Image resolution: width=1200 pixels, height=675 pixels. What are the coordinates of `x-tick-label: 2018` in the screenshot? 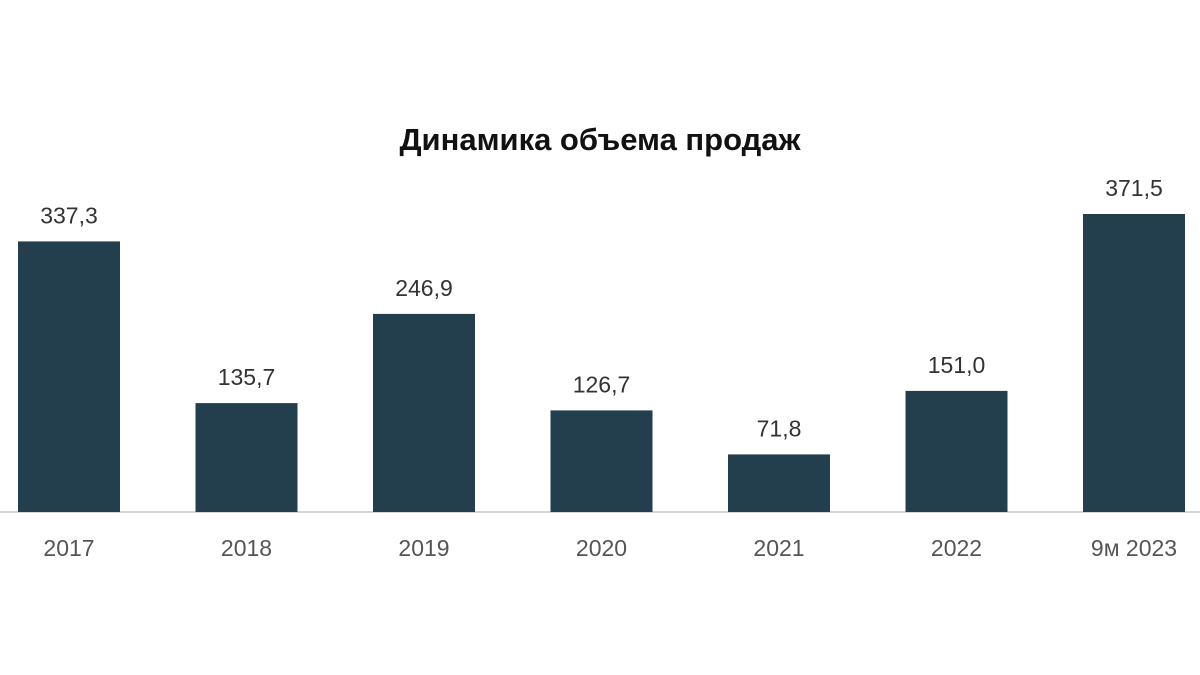 It's located at (246, 548).